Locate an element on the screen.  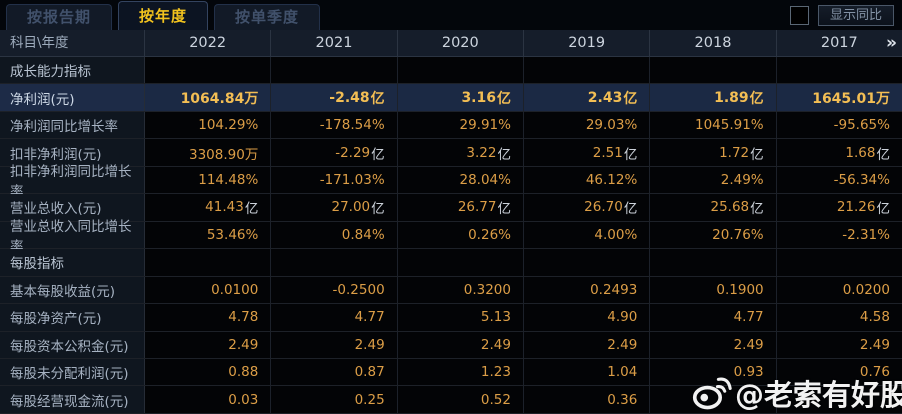
year-header-2017: 2017 is located at coordinates (839, 43).